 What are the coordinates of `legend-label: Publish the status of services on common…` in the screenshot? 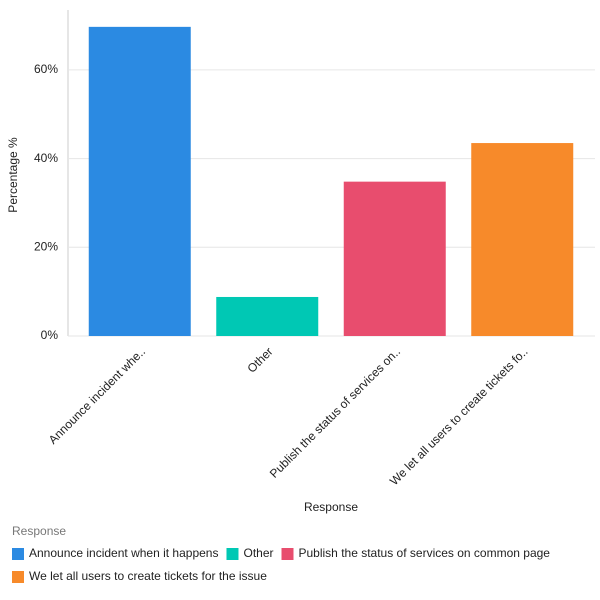 It's located at (425, 553).